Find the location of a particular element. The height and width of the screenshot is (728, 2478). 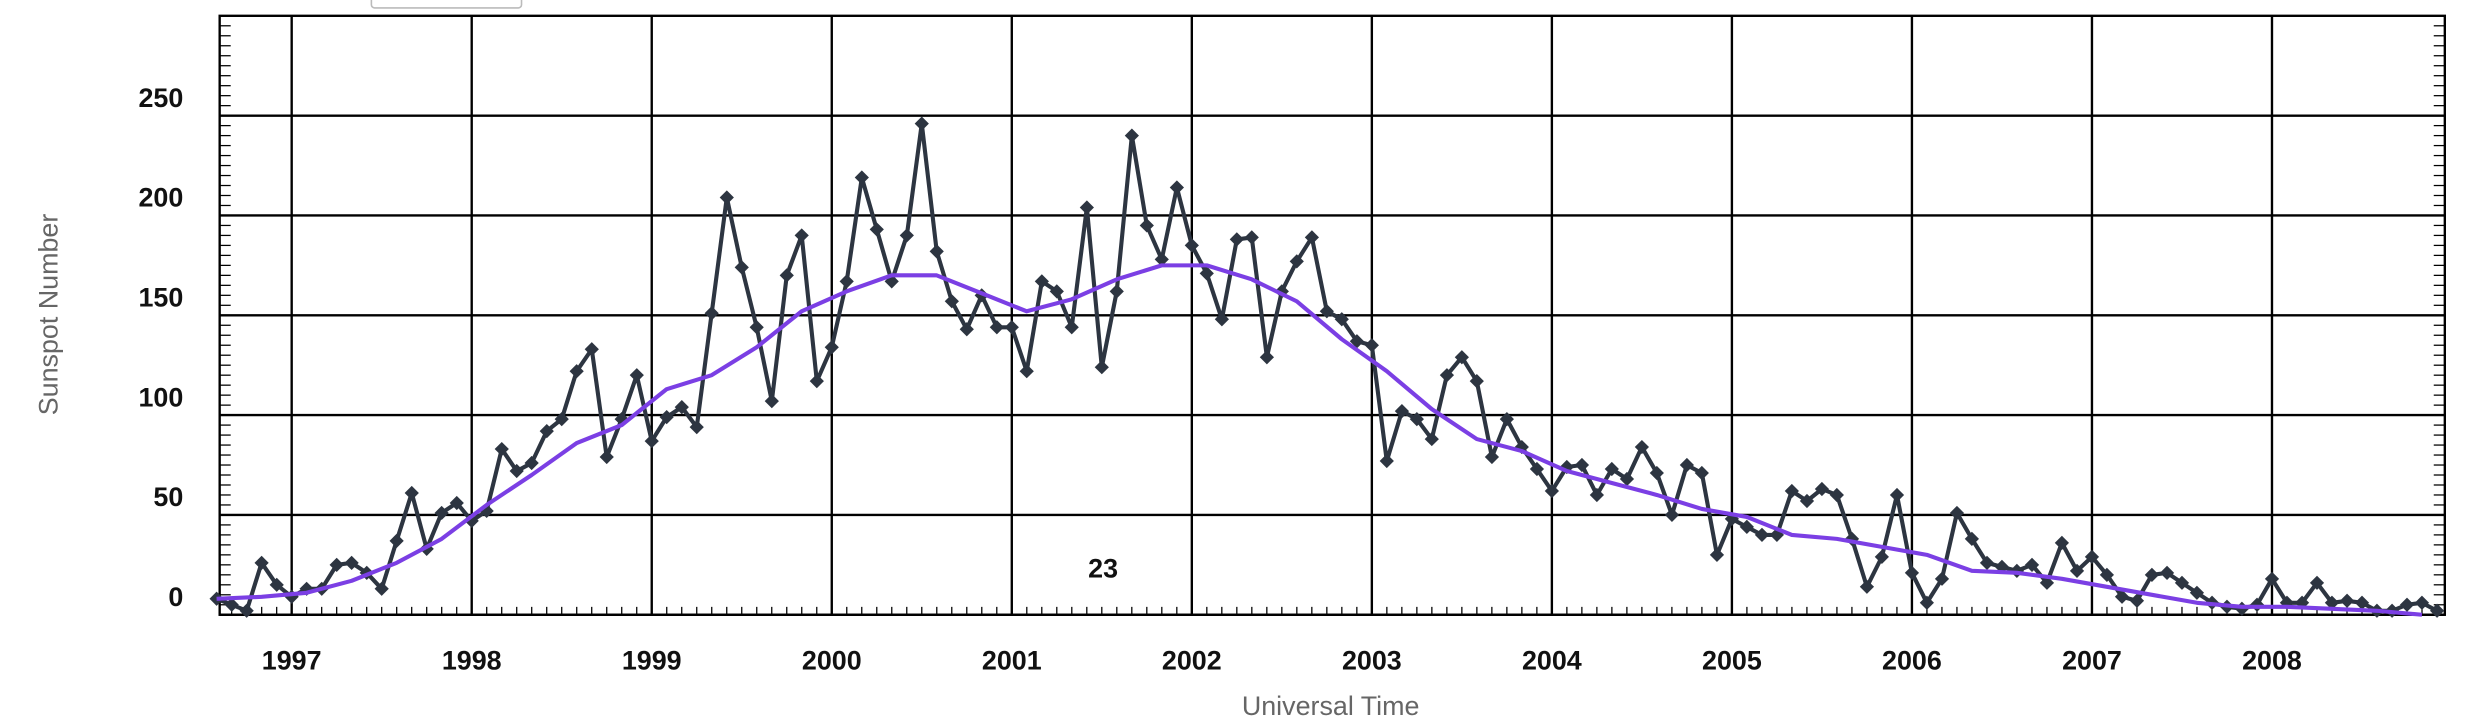

y-tick-label: 250 is located at coordinates (160, 98).